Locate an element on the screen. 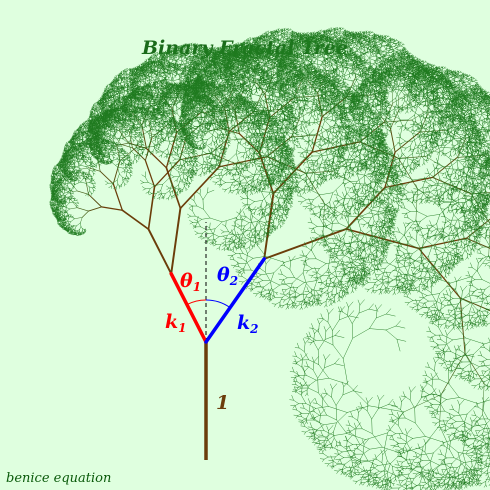 The image size is (490, 490). k1-label: k1 is located at coordinates (176, 323).